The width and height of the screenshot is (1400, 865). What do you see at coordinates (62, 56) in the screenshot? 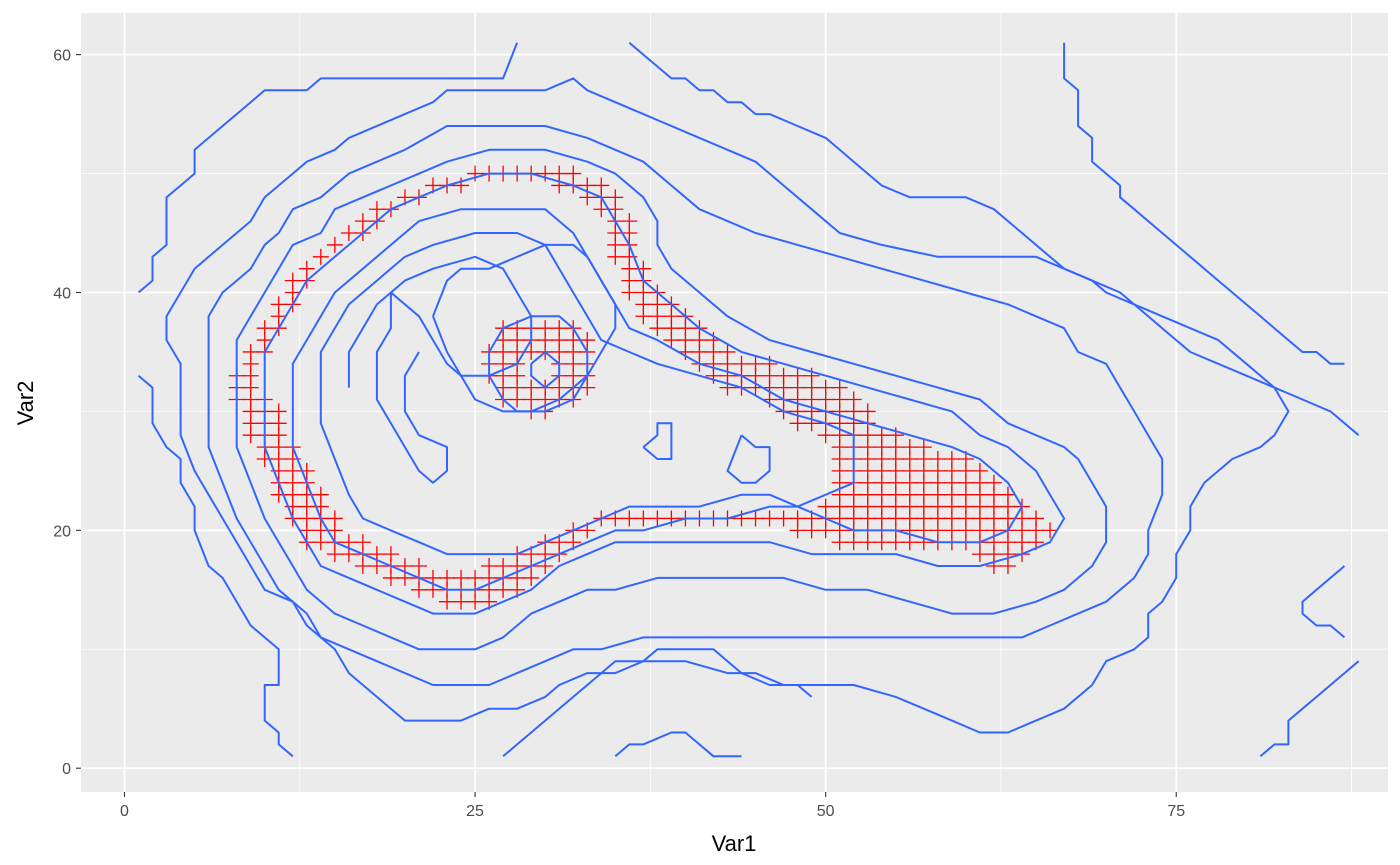
I see `y-tick-label: 60` at bounding box center [62, 56].